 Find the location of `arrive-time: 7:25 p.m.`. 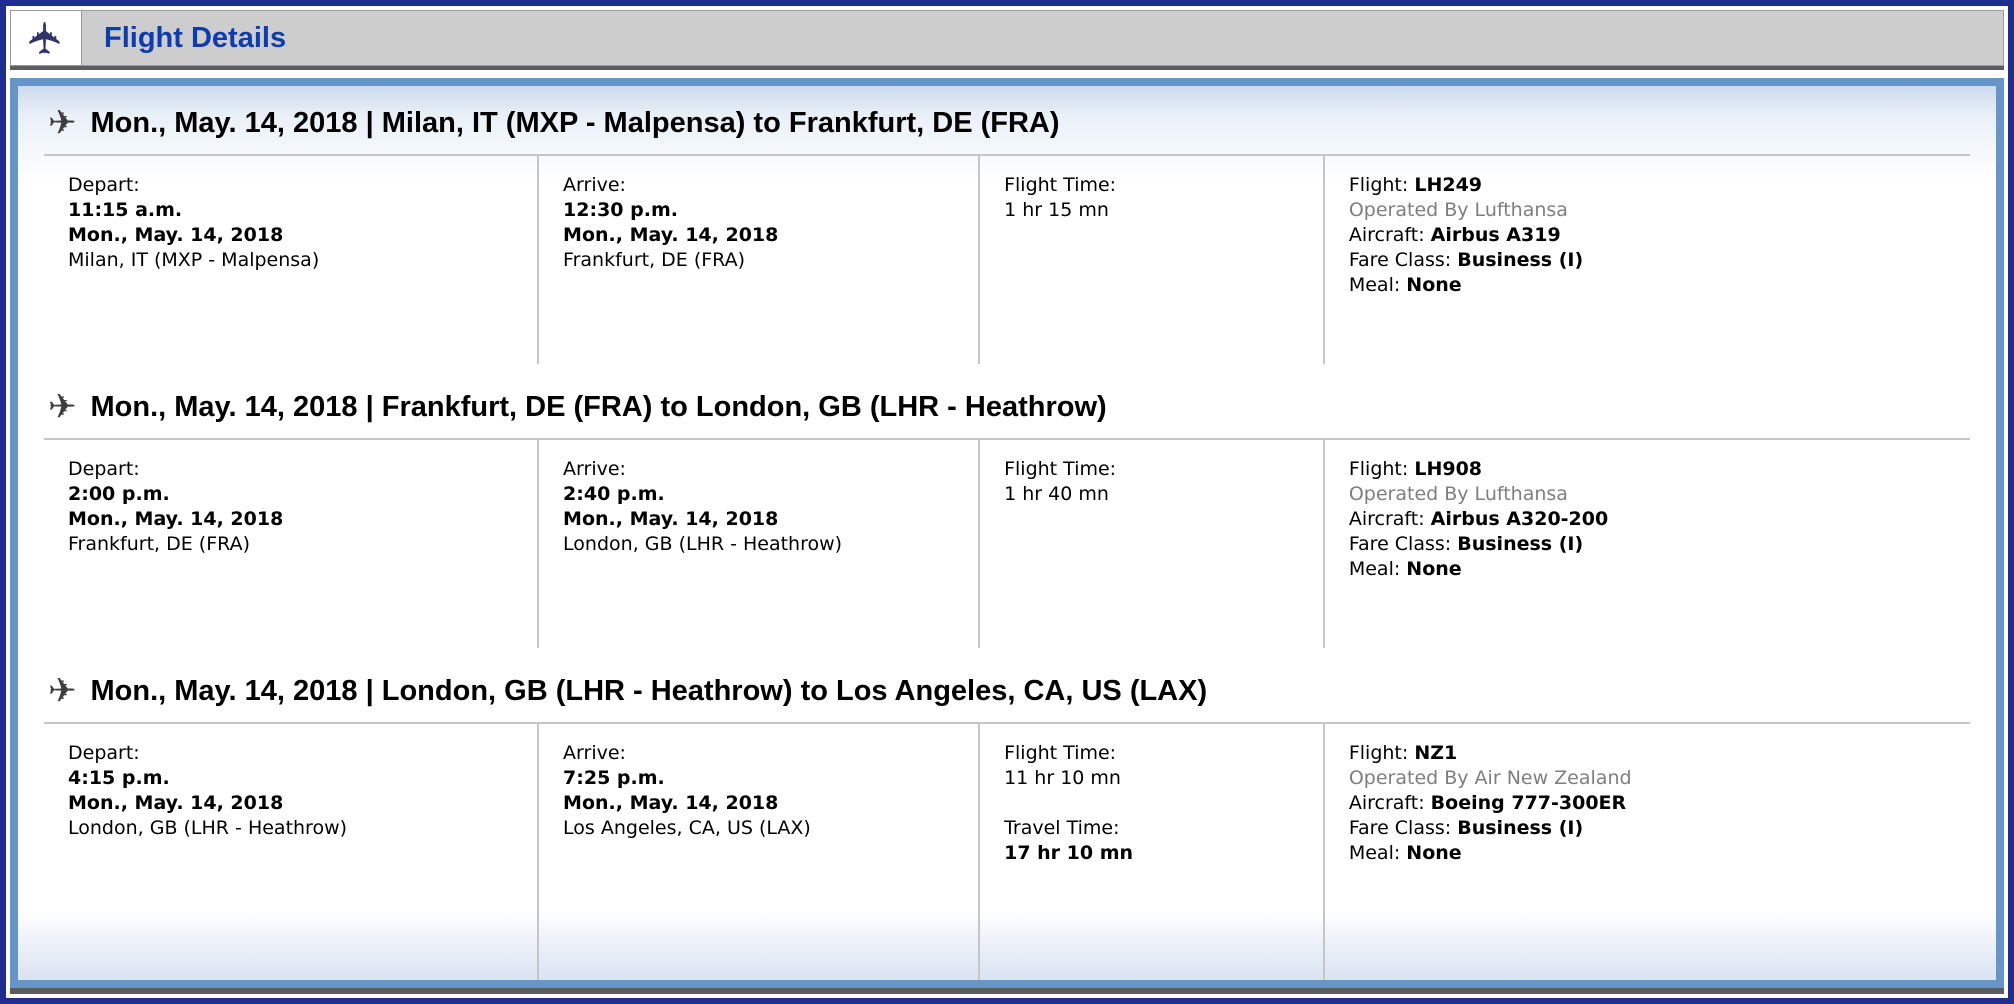

arrive-time: 7:25 p.m. is located at coordinates (614, 778).